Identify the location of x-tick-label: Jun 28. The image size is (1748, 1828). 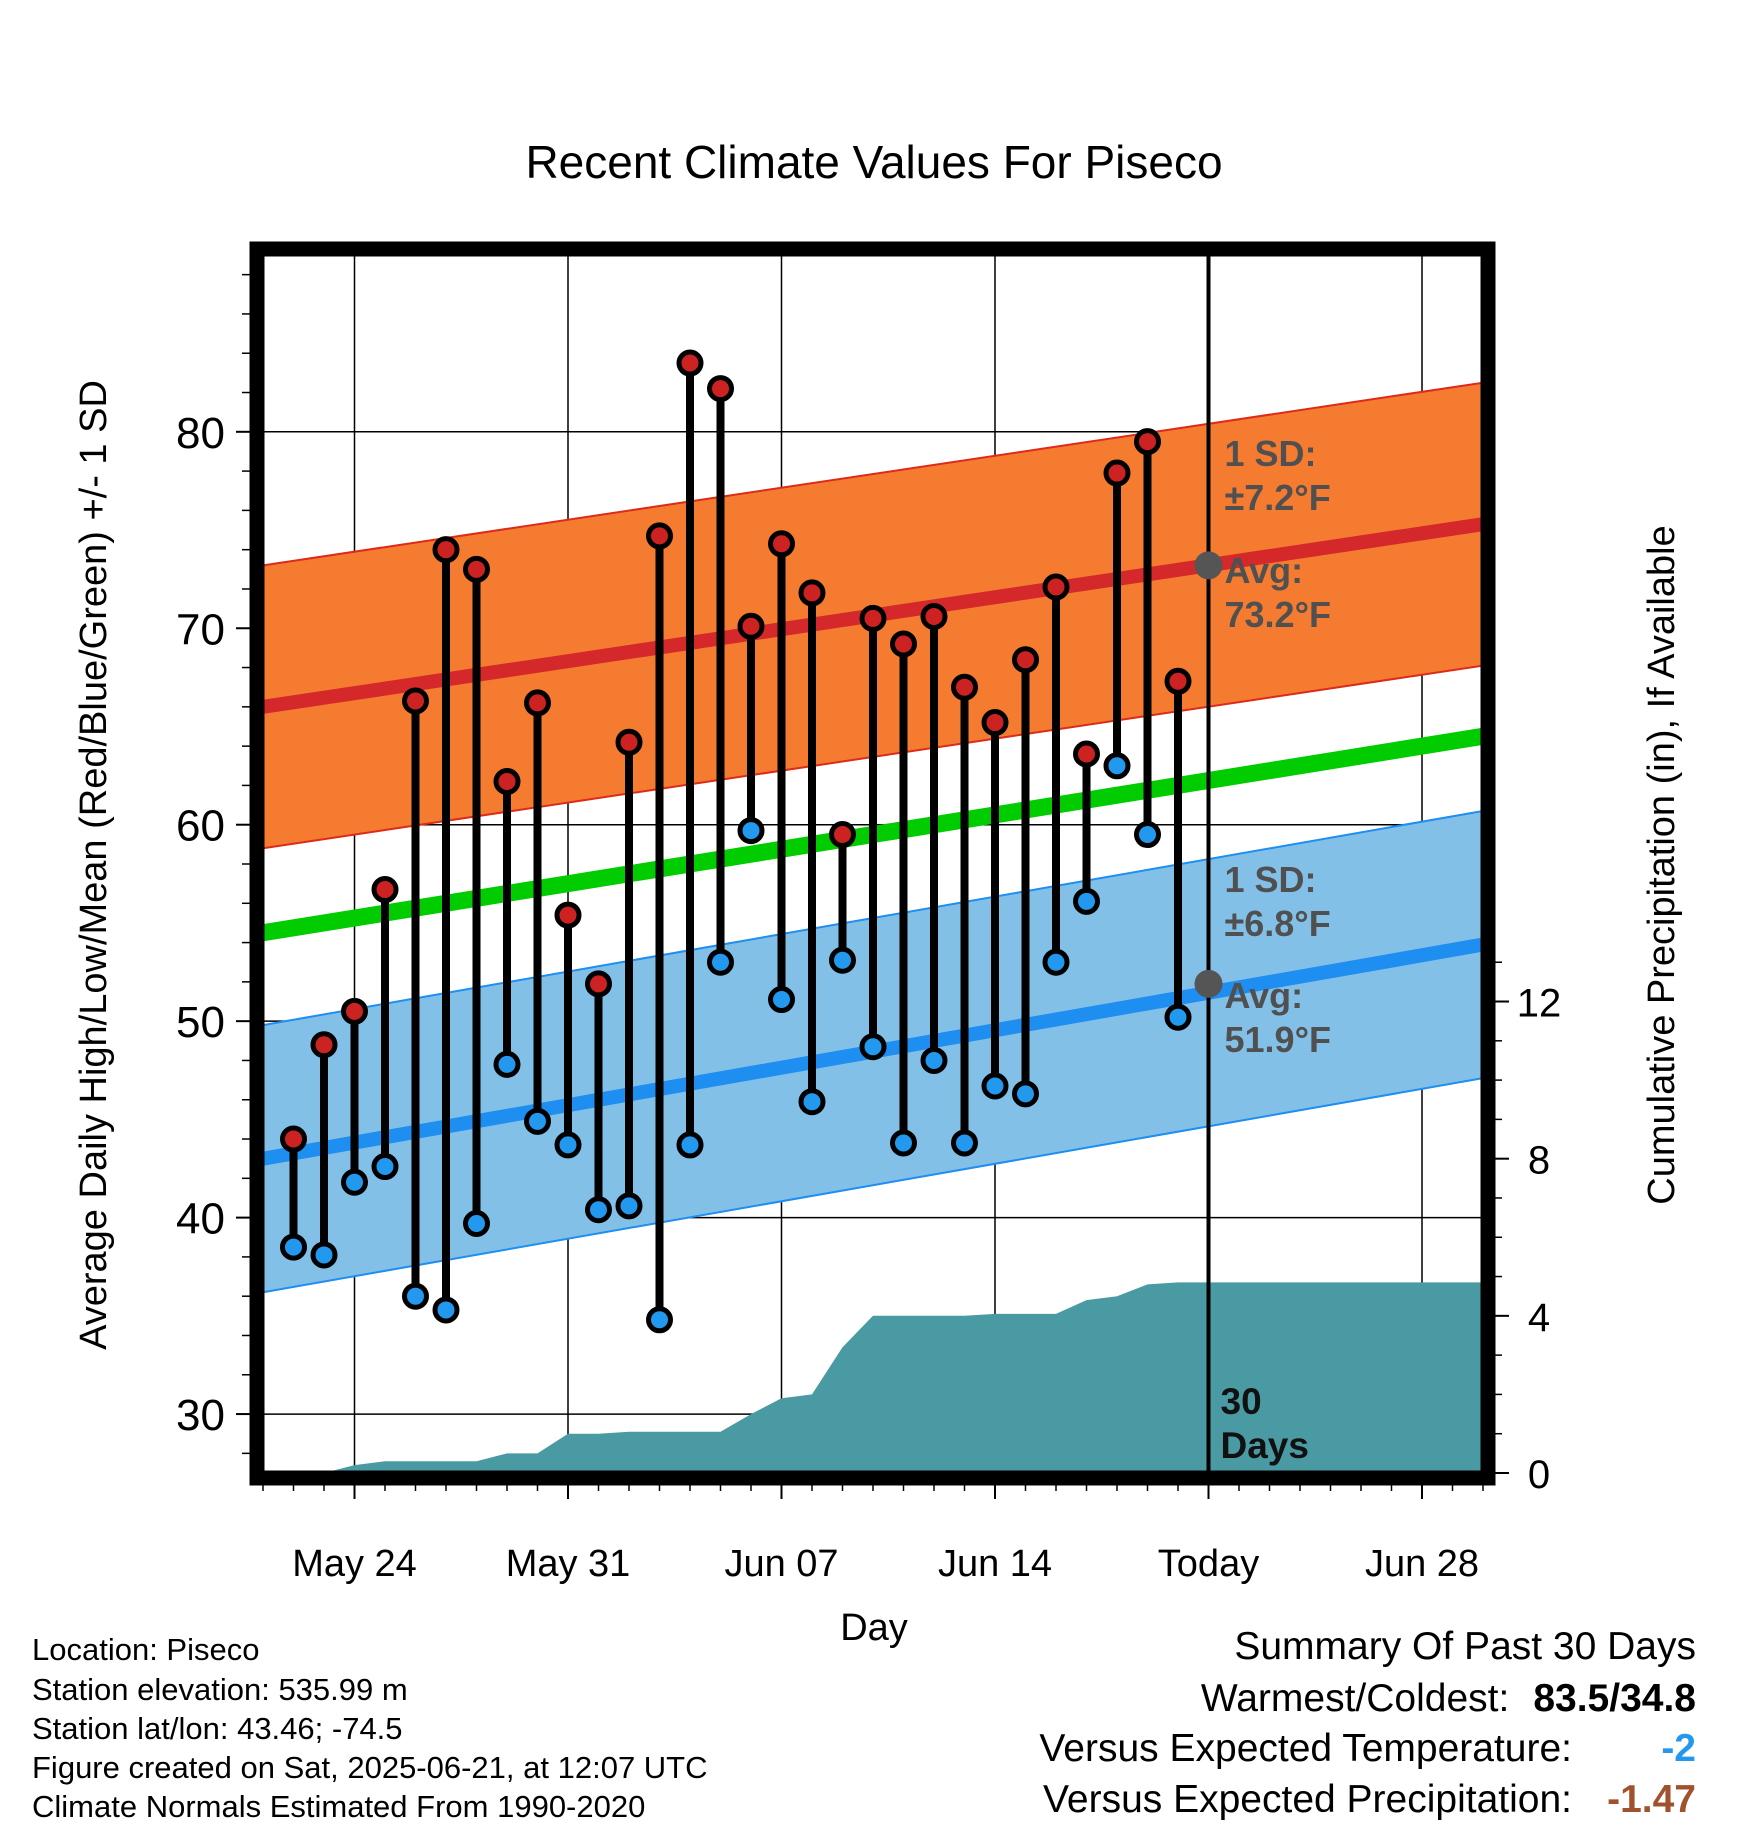
(1422, 1564).